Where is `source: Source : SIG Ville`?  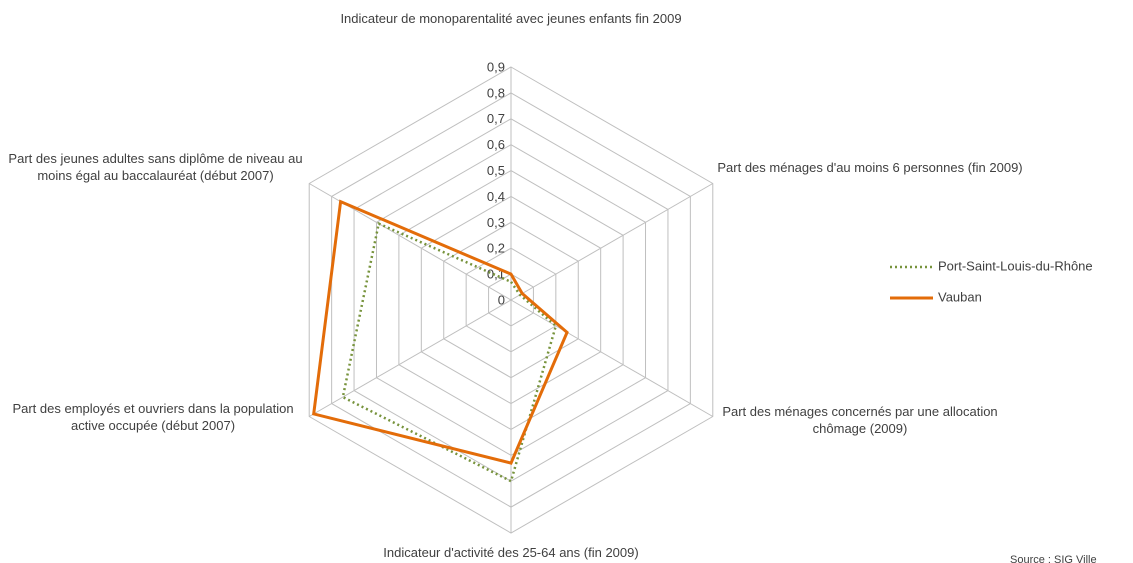
source: Source : SIG Ville is located at coordinates (1053, 558).